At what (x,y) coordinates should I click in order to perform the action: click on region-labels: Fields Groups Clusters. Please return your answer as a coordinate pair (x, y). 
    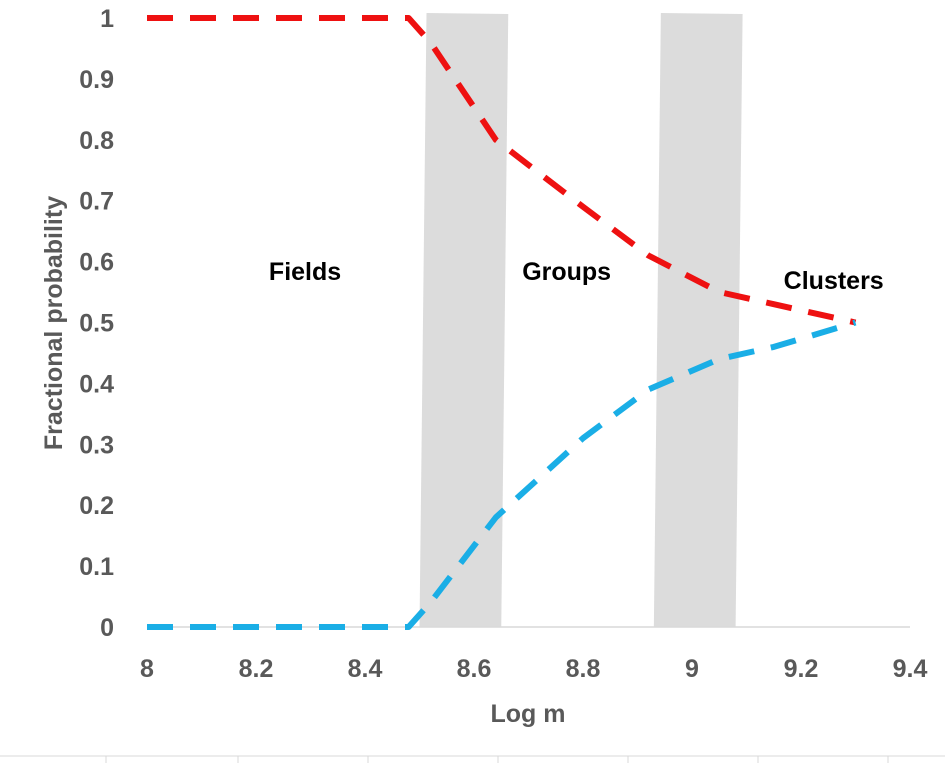
    Looking at the image, I should click on (576, 276).